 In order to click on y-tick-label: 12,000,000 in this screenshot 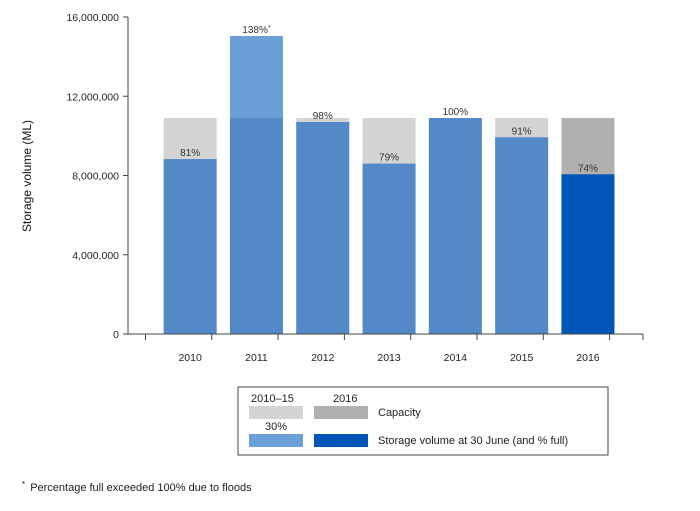, I will do `click(92, 97)`.